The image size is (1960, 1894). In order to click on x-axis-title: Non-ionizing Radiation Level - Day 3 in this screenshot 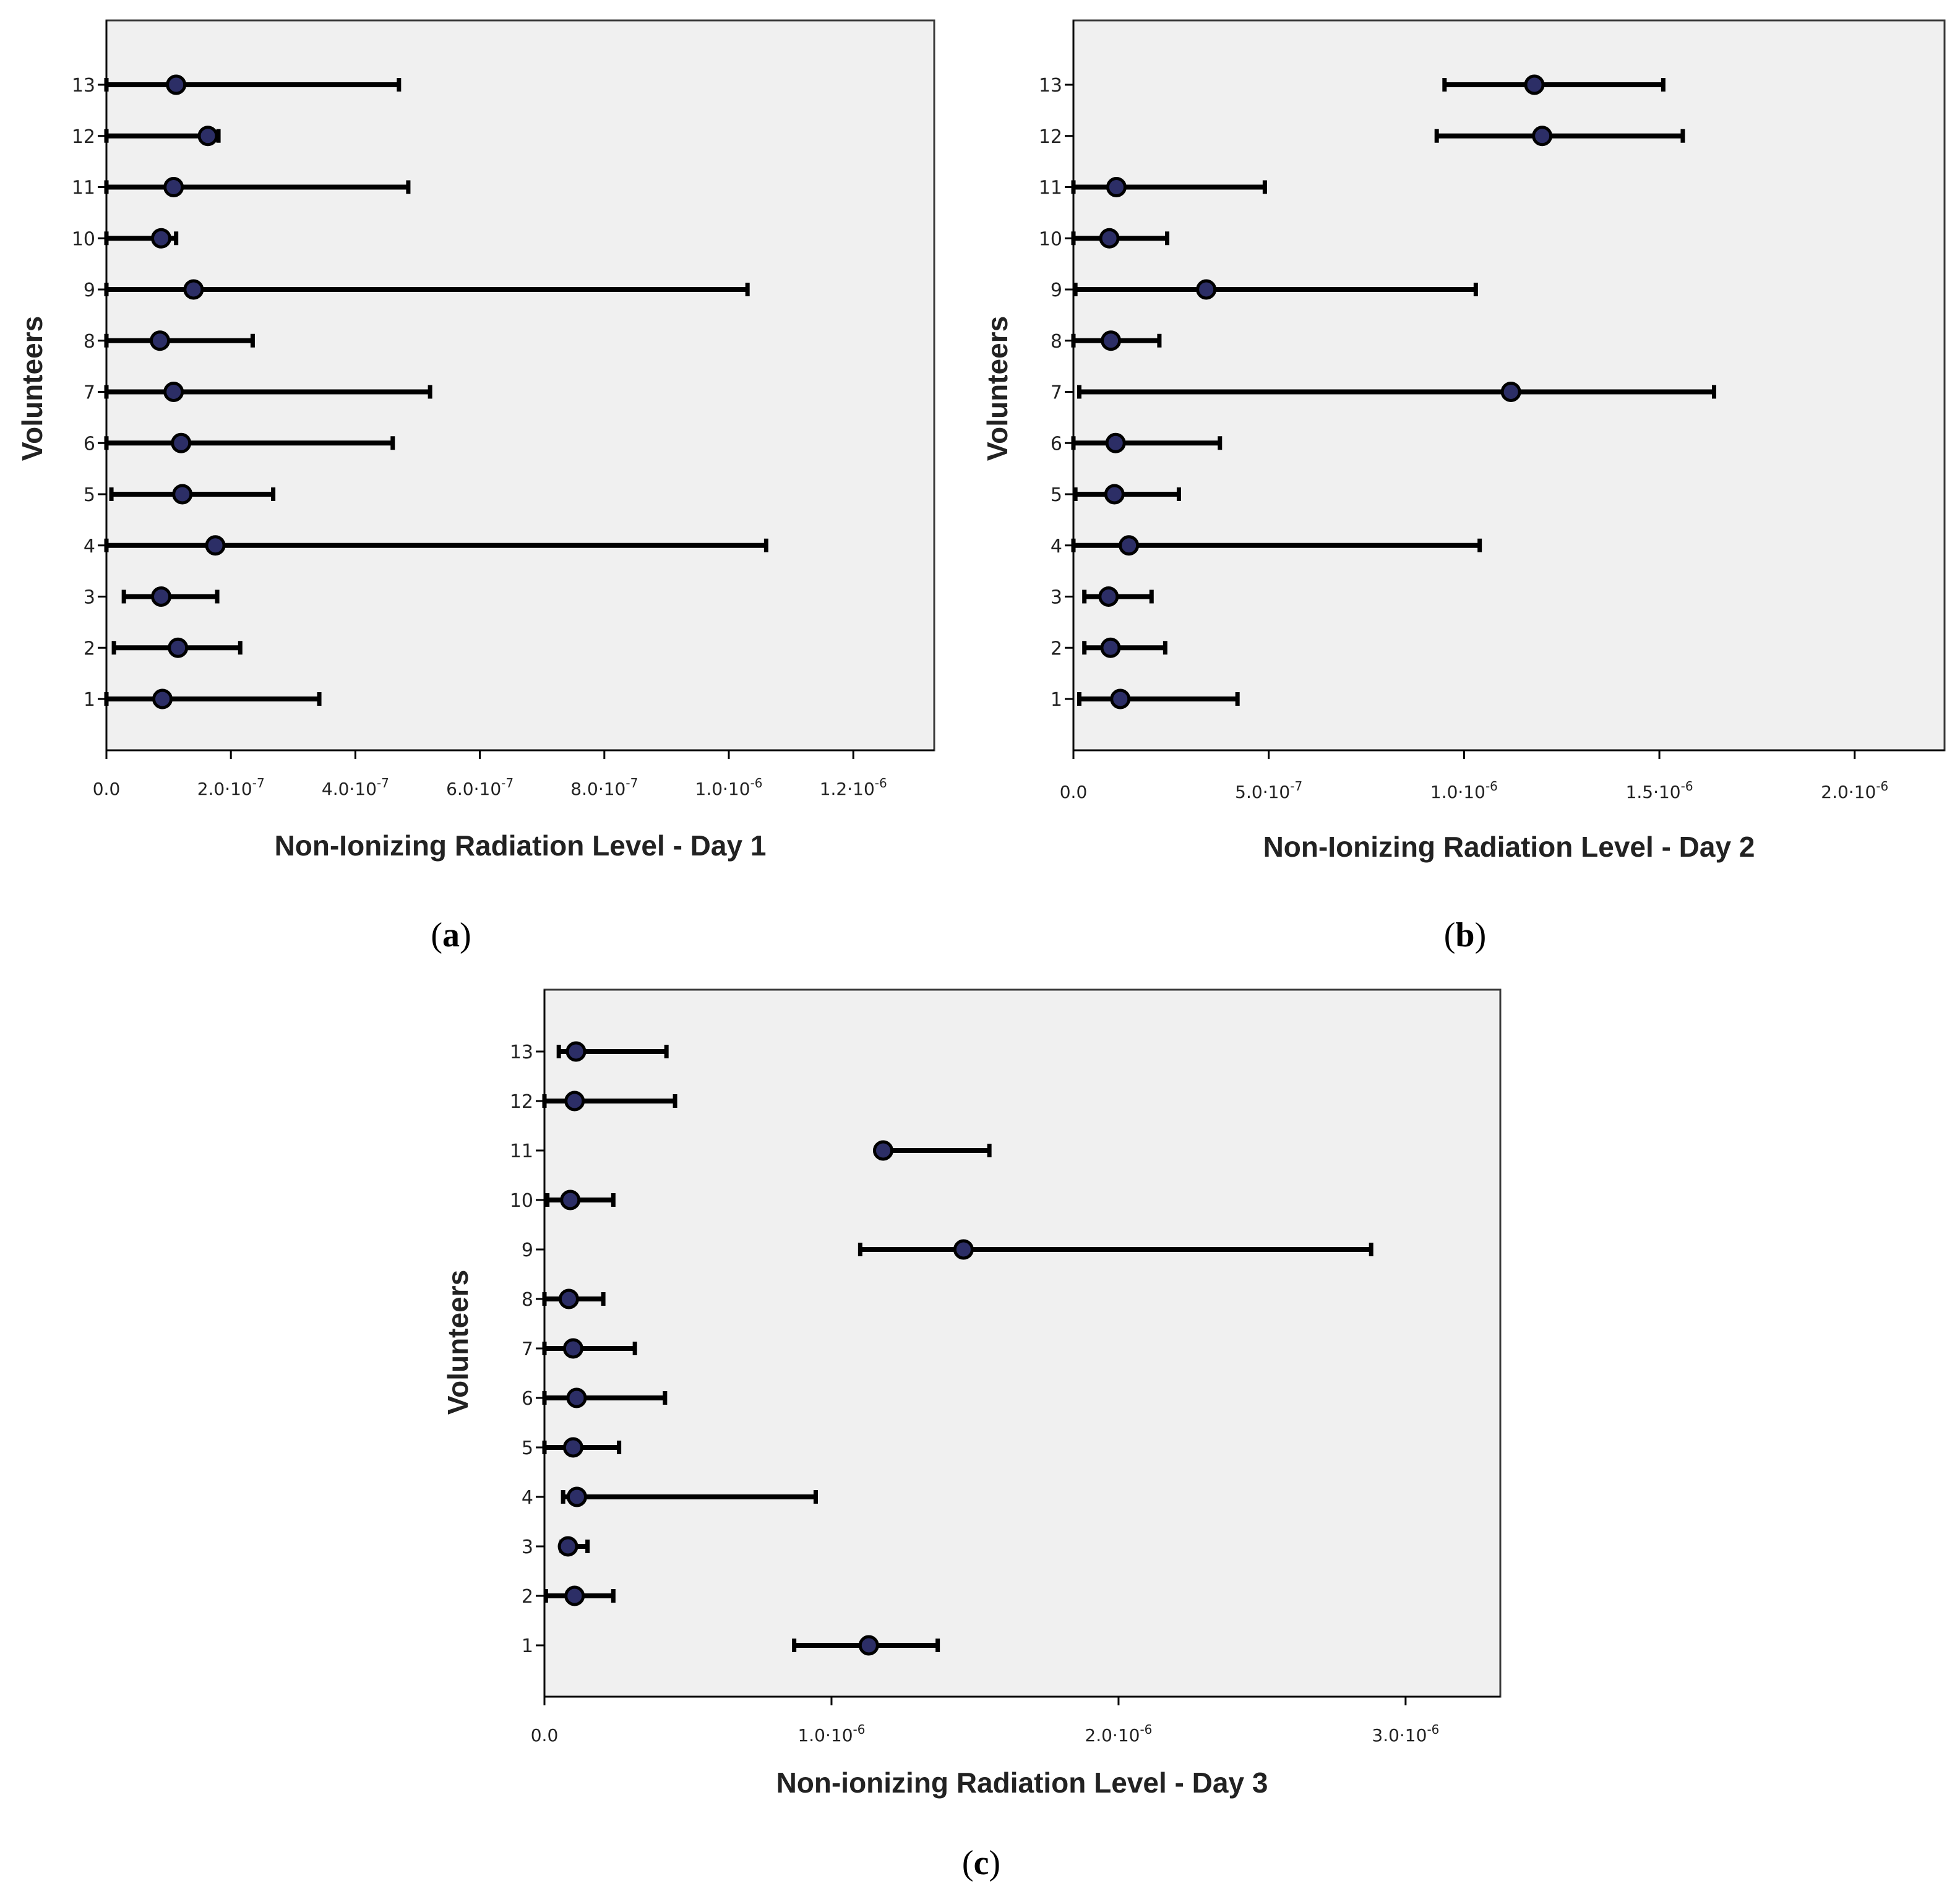, I will do `click(1022, 1783)`.